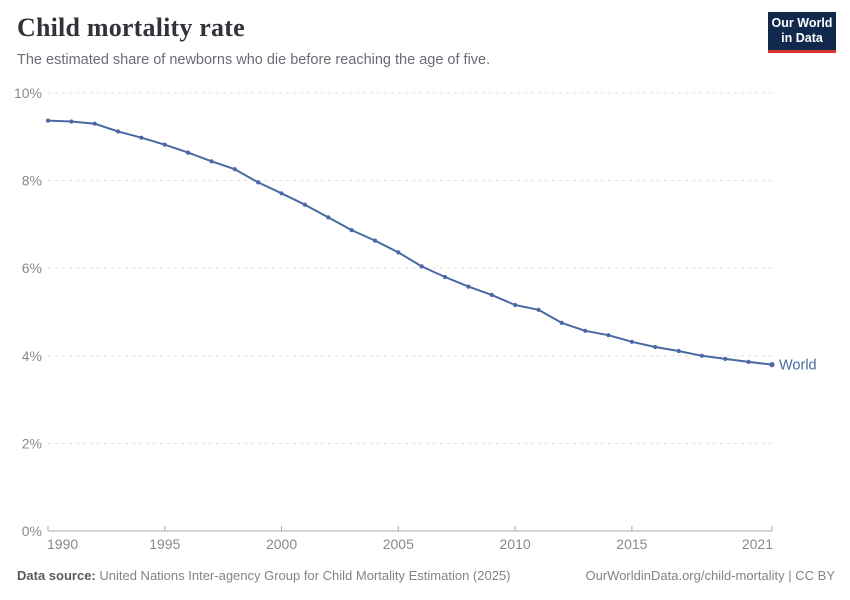 Image resolution: width=850 pixels, height=600 pixels. Describe the element at coordinates (56, 575) in the screenshot. I see `data-source-label: Data source:` at that location.